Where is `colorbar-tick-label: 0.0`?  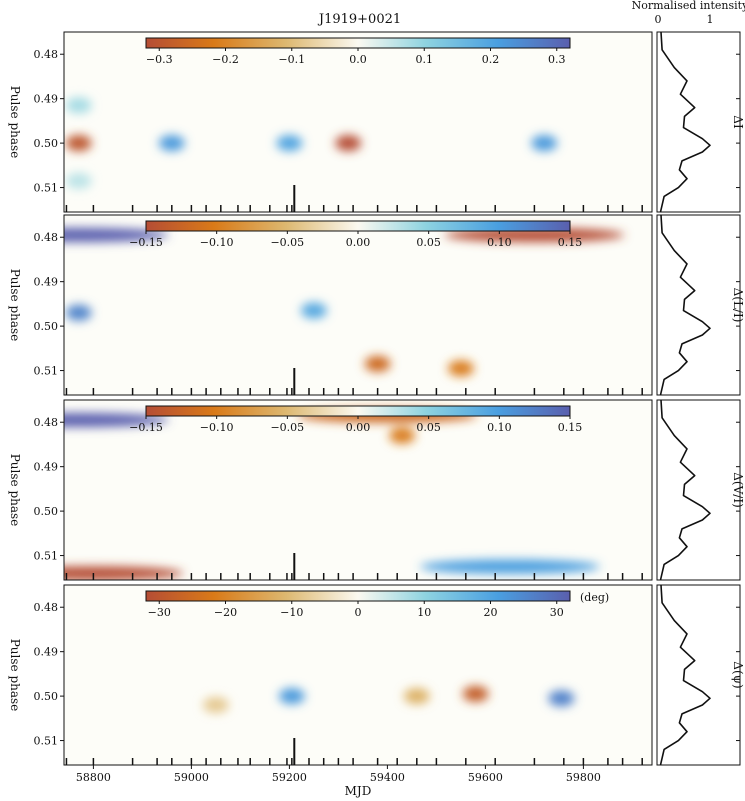 colorbar-tick-label: 0.0 is located at coordinates (358, 59).